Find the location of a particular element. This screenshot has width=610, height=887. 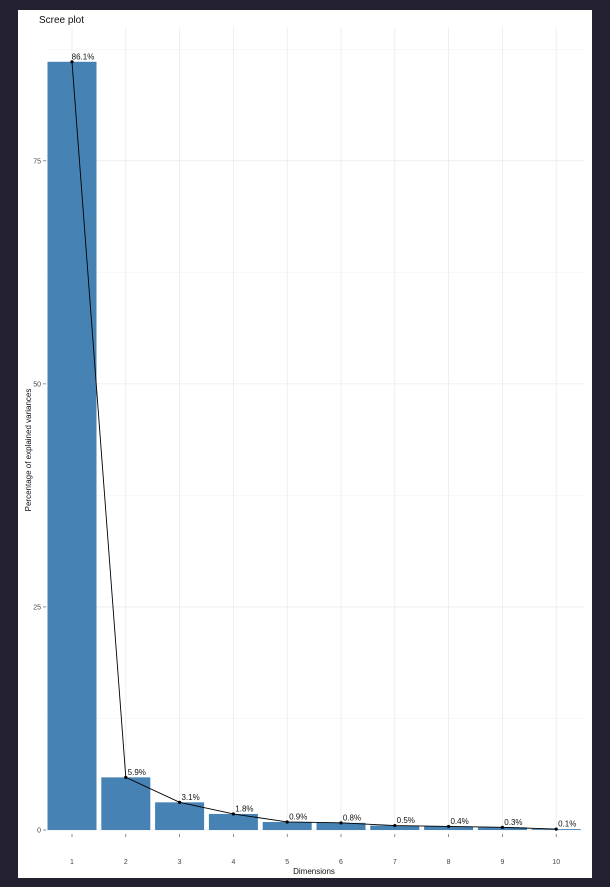

data-label: 5.9% is located at coordinates (137, 772).